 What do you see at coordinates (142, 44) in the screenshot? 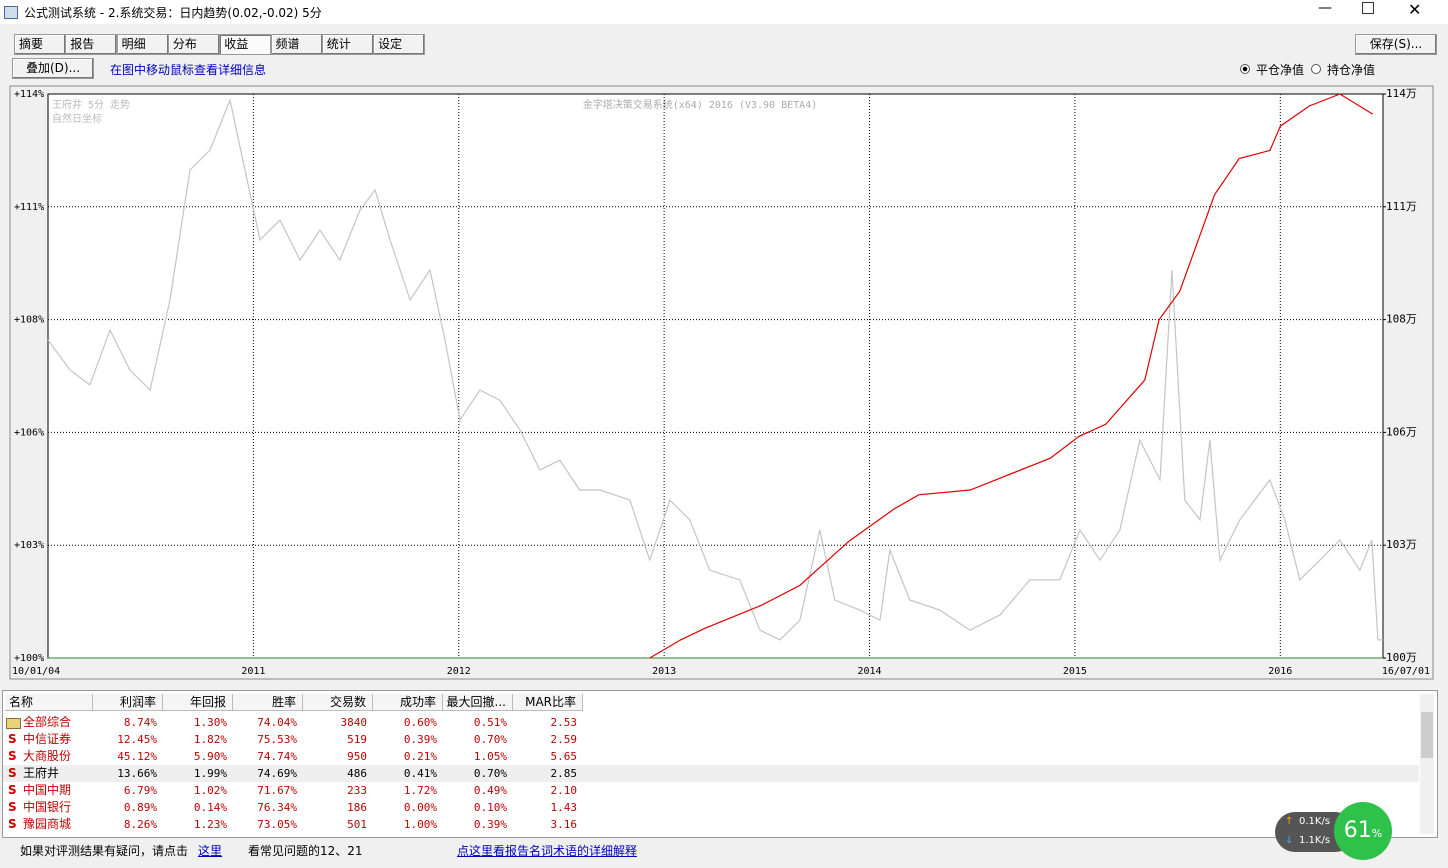
I see `tab: 明细` at bounding box center [142, 44].